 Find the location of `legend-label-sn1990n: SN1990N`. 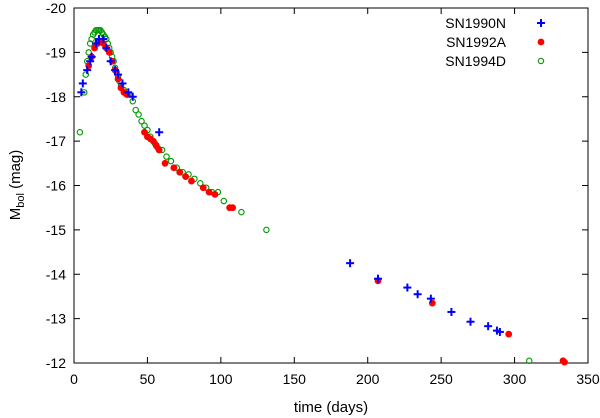

legend-label-sn1990n: SN1990N is located at coordinates (475, 23).